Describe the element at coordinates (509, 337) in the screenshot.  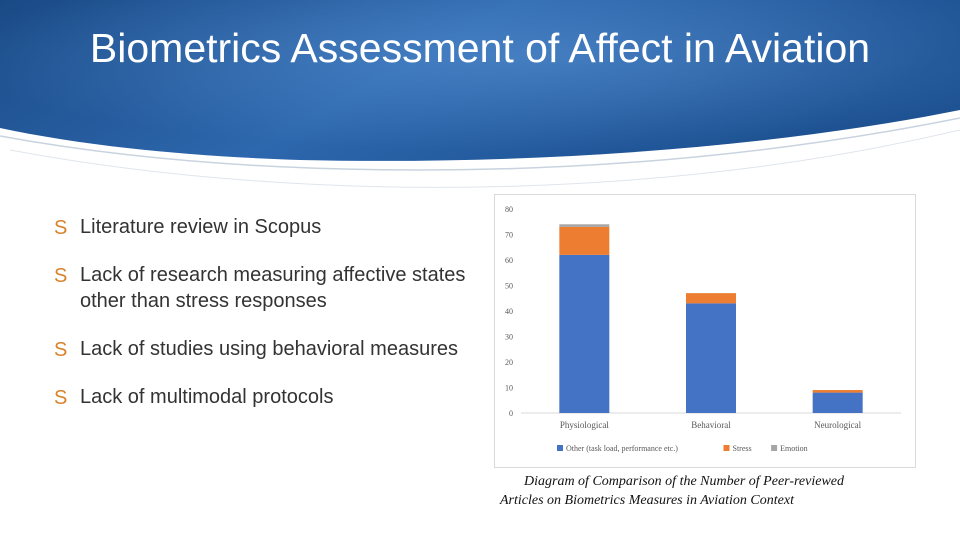
I see `y-tick-label: 30` at that location.